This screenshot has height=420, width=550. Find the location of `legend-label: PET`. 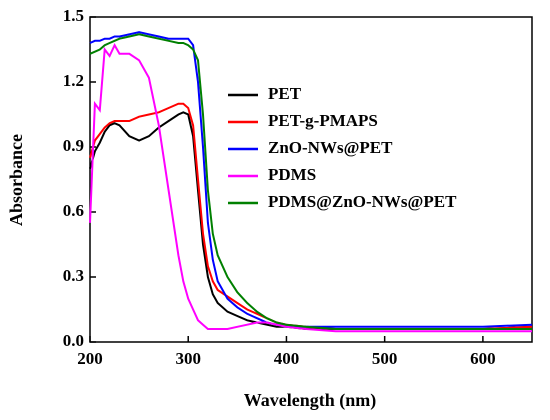

legend-label: PET is located at coordinates (285, 93).